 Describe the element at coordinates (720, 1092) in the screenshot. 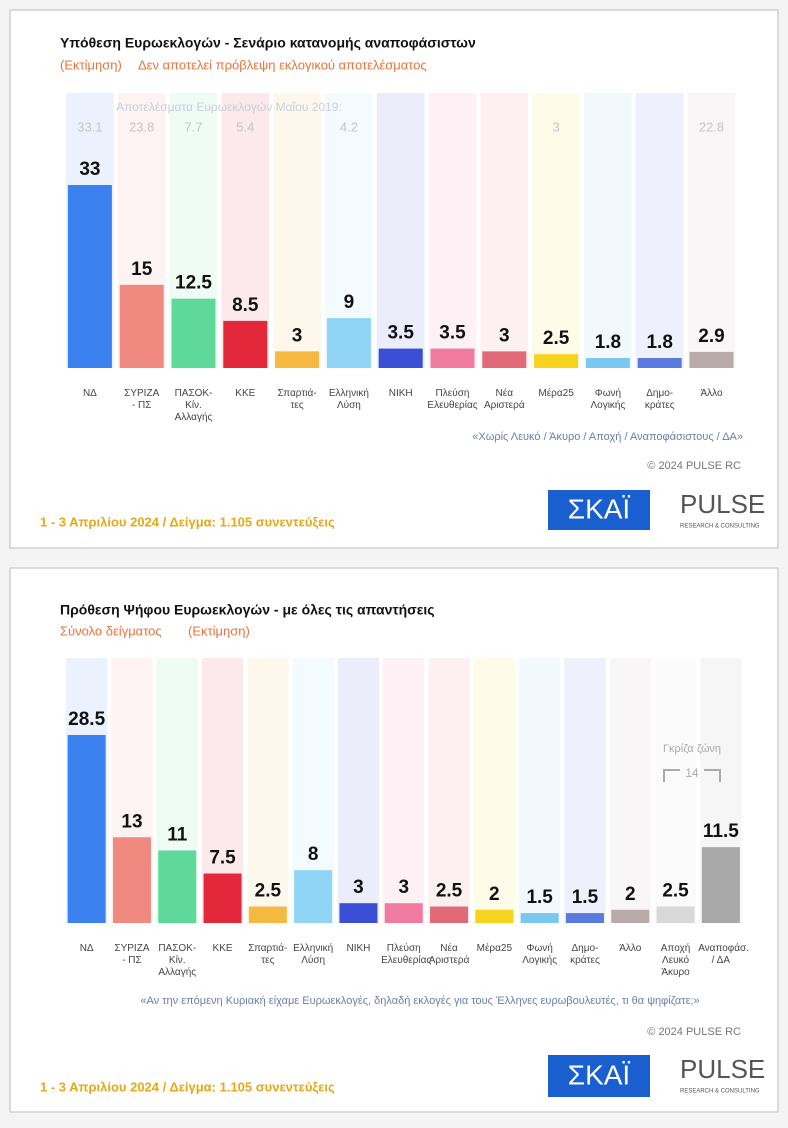

I see `logo-sub: RESEARCH & CONSULTING` at that location.